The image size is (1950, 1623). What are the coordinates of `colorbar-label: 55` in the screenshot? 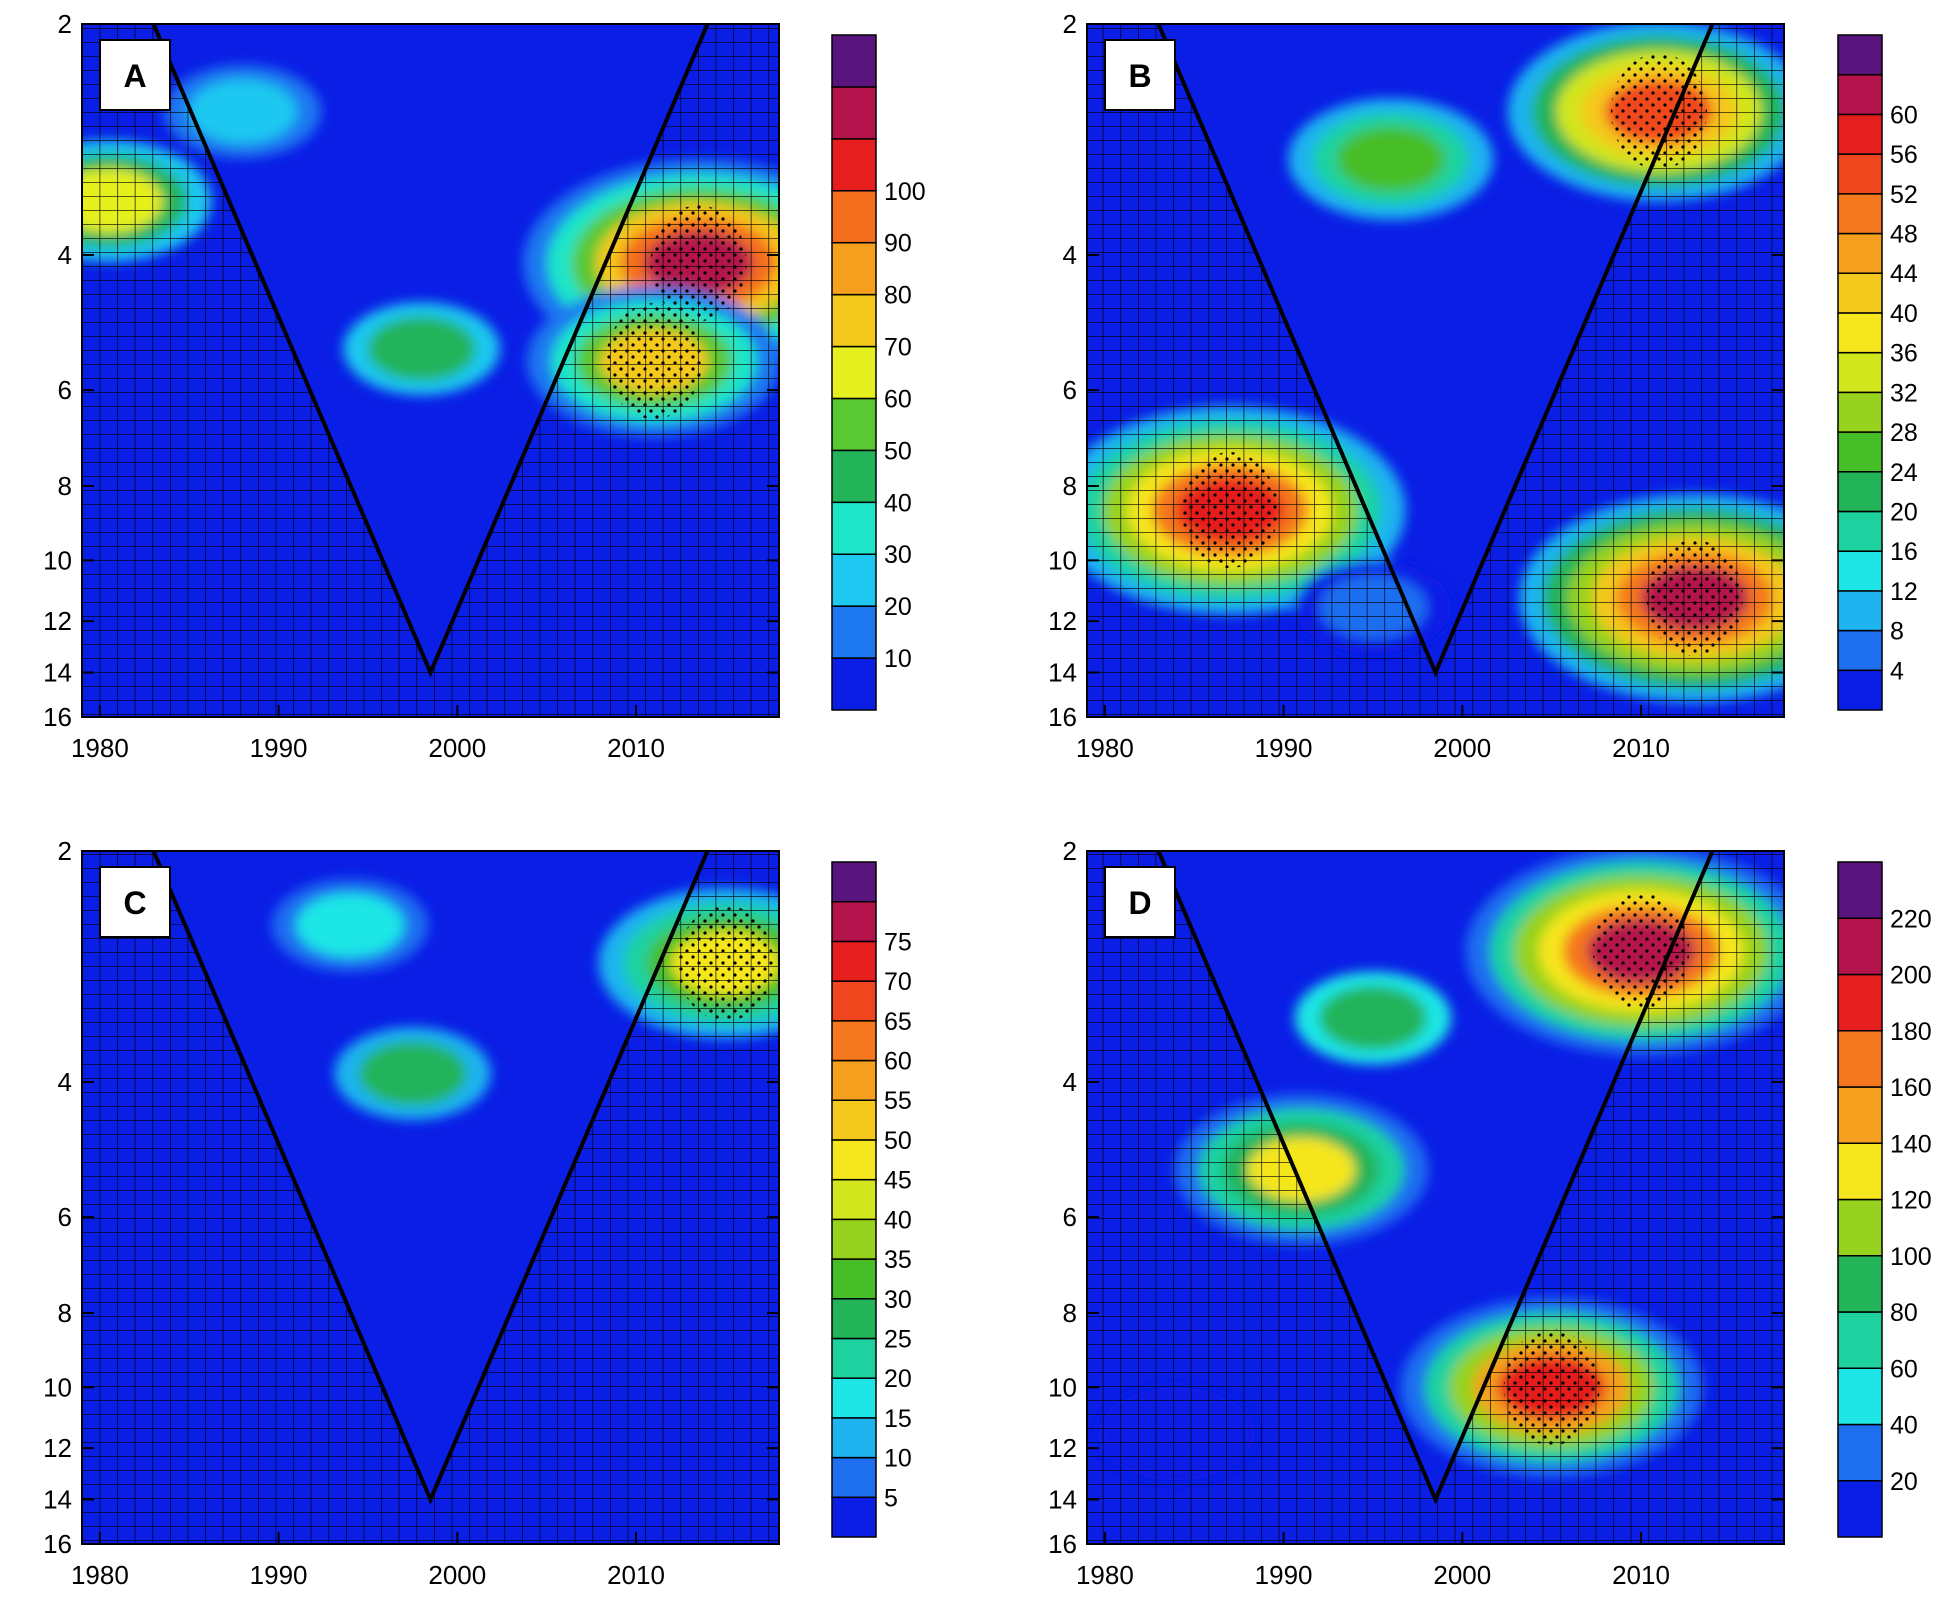 It's located at (898, 1101).